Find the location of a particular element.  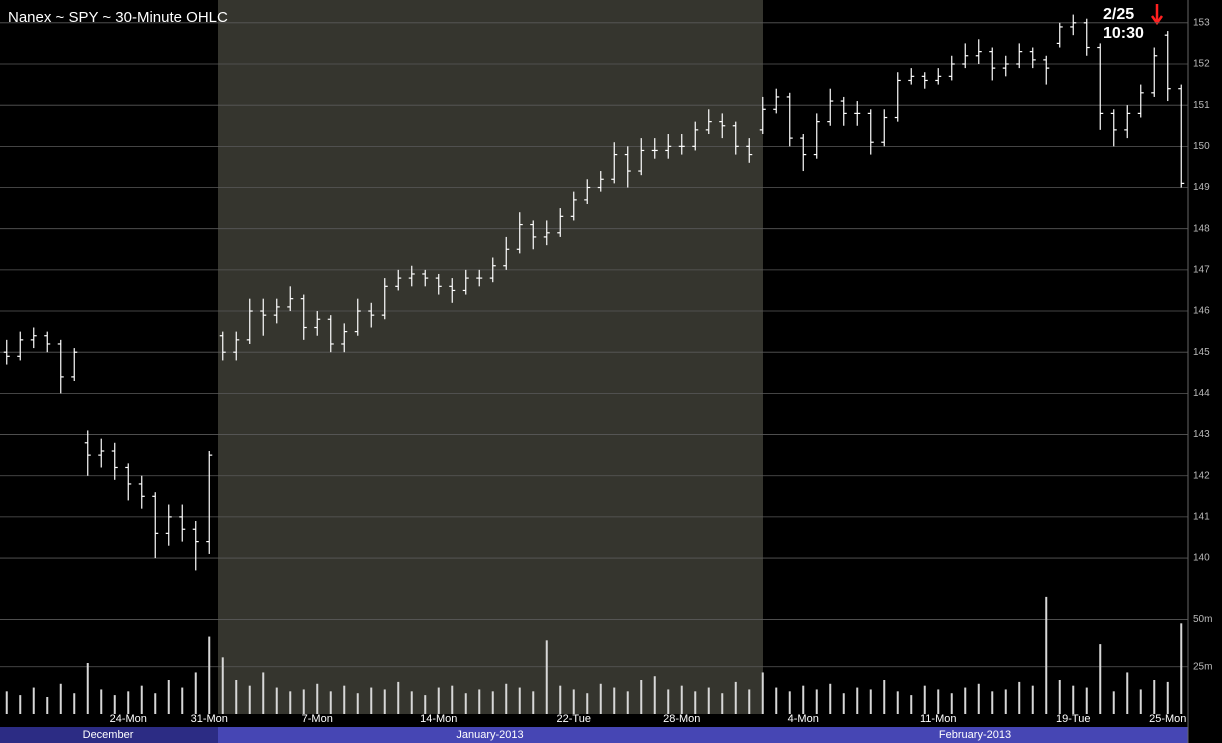

x-tick-label: 24-Mon is located at coordinates (128, 719).